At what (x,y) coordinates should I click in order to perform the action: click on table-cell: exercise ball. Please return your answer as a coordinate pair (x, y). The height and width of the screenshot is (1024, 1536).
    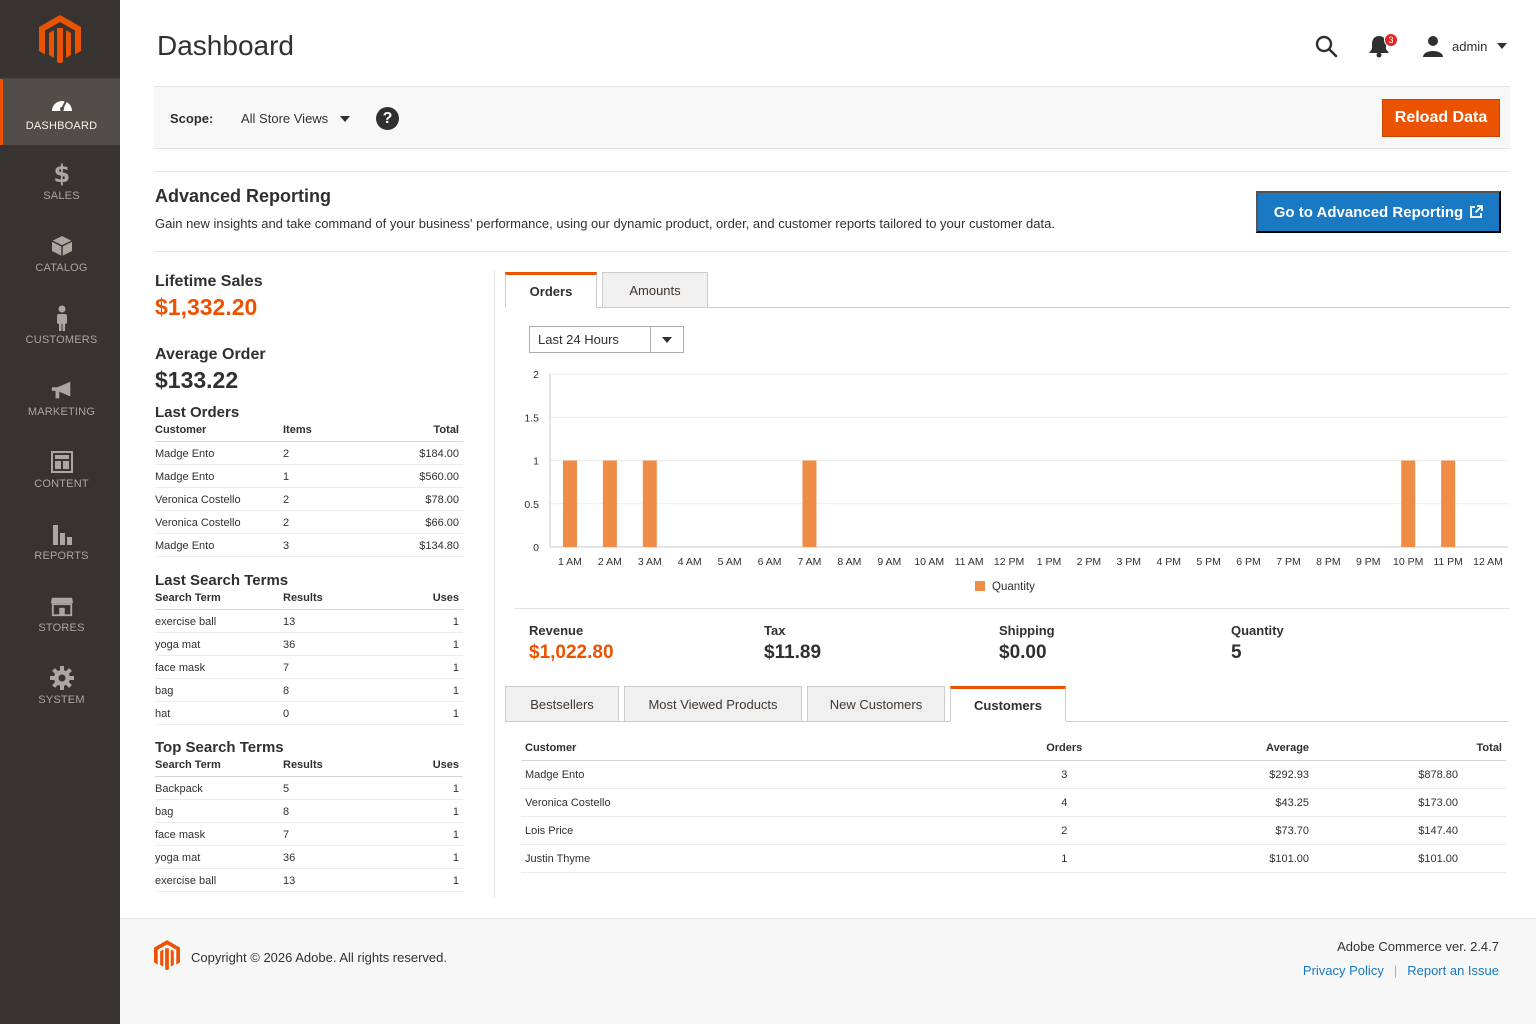
    Looking at the image, I should click on (219, 880).